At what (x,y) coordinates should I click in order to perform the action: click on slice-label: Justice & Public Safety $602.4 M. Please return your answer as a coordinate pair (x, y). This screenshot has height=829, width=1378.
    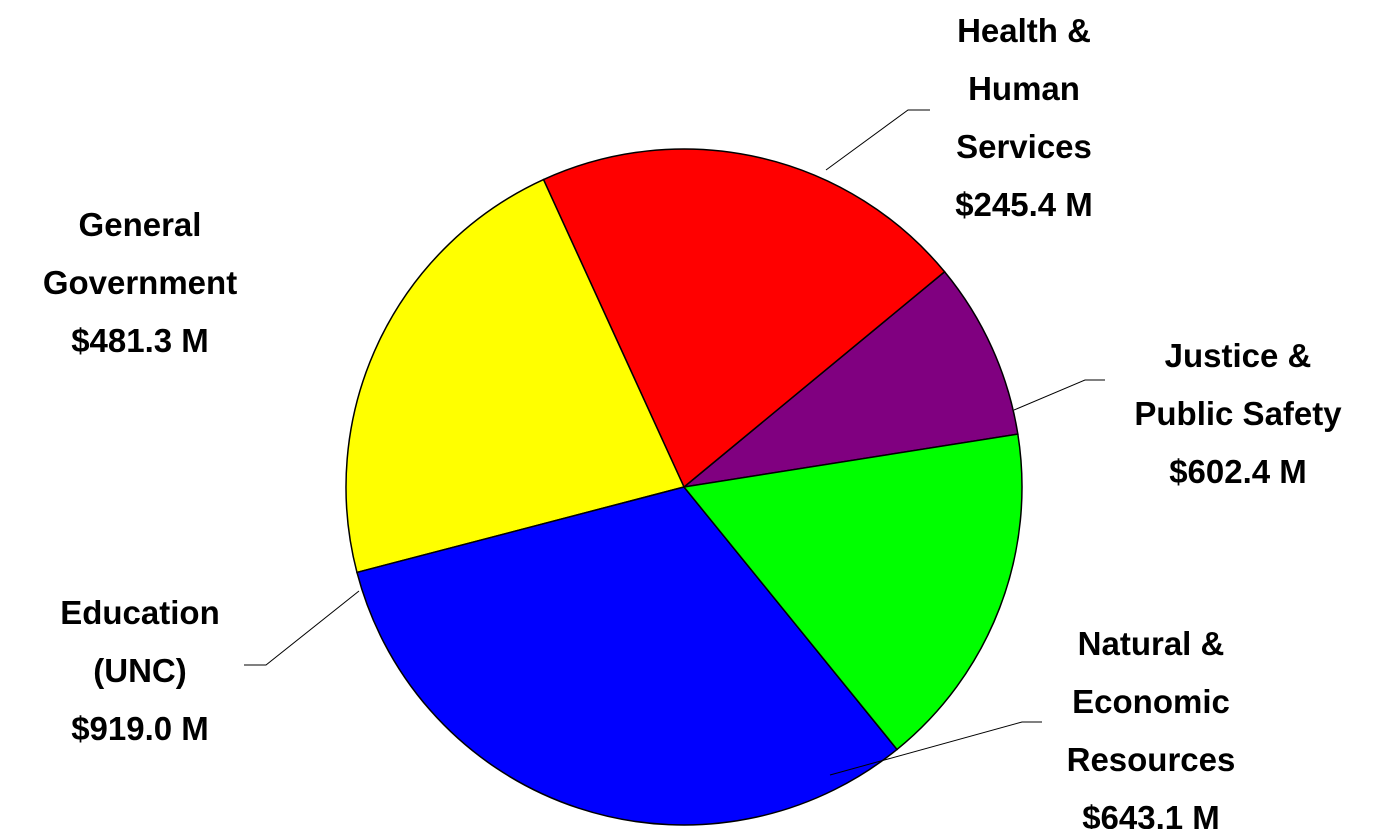
    Looking at the image, I should click on (1238, 413).